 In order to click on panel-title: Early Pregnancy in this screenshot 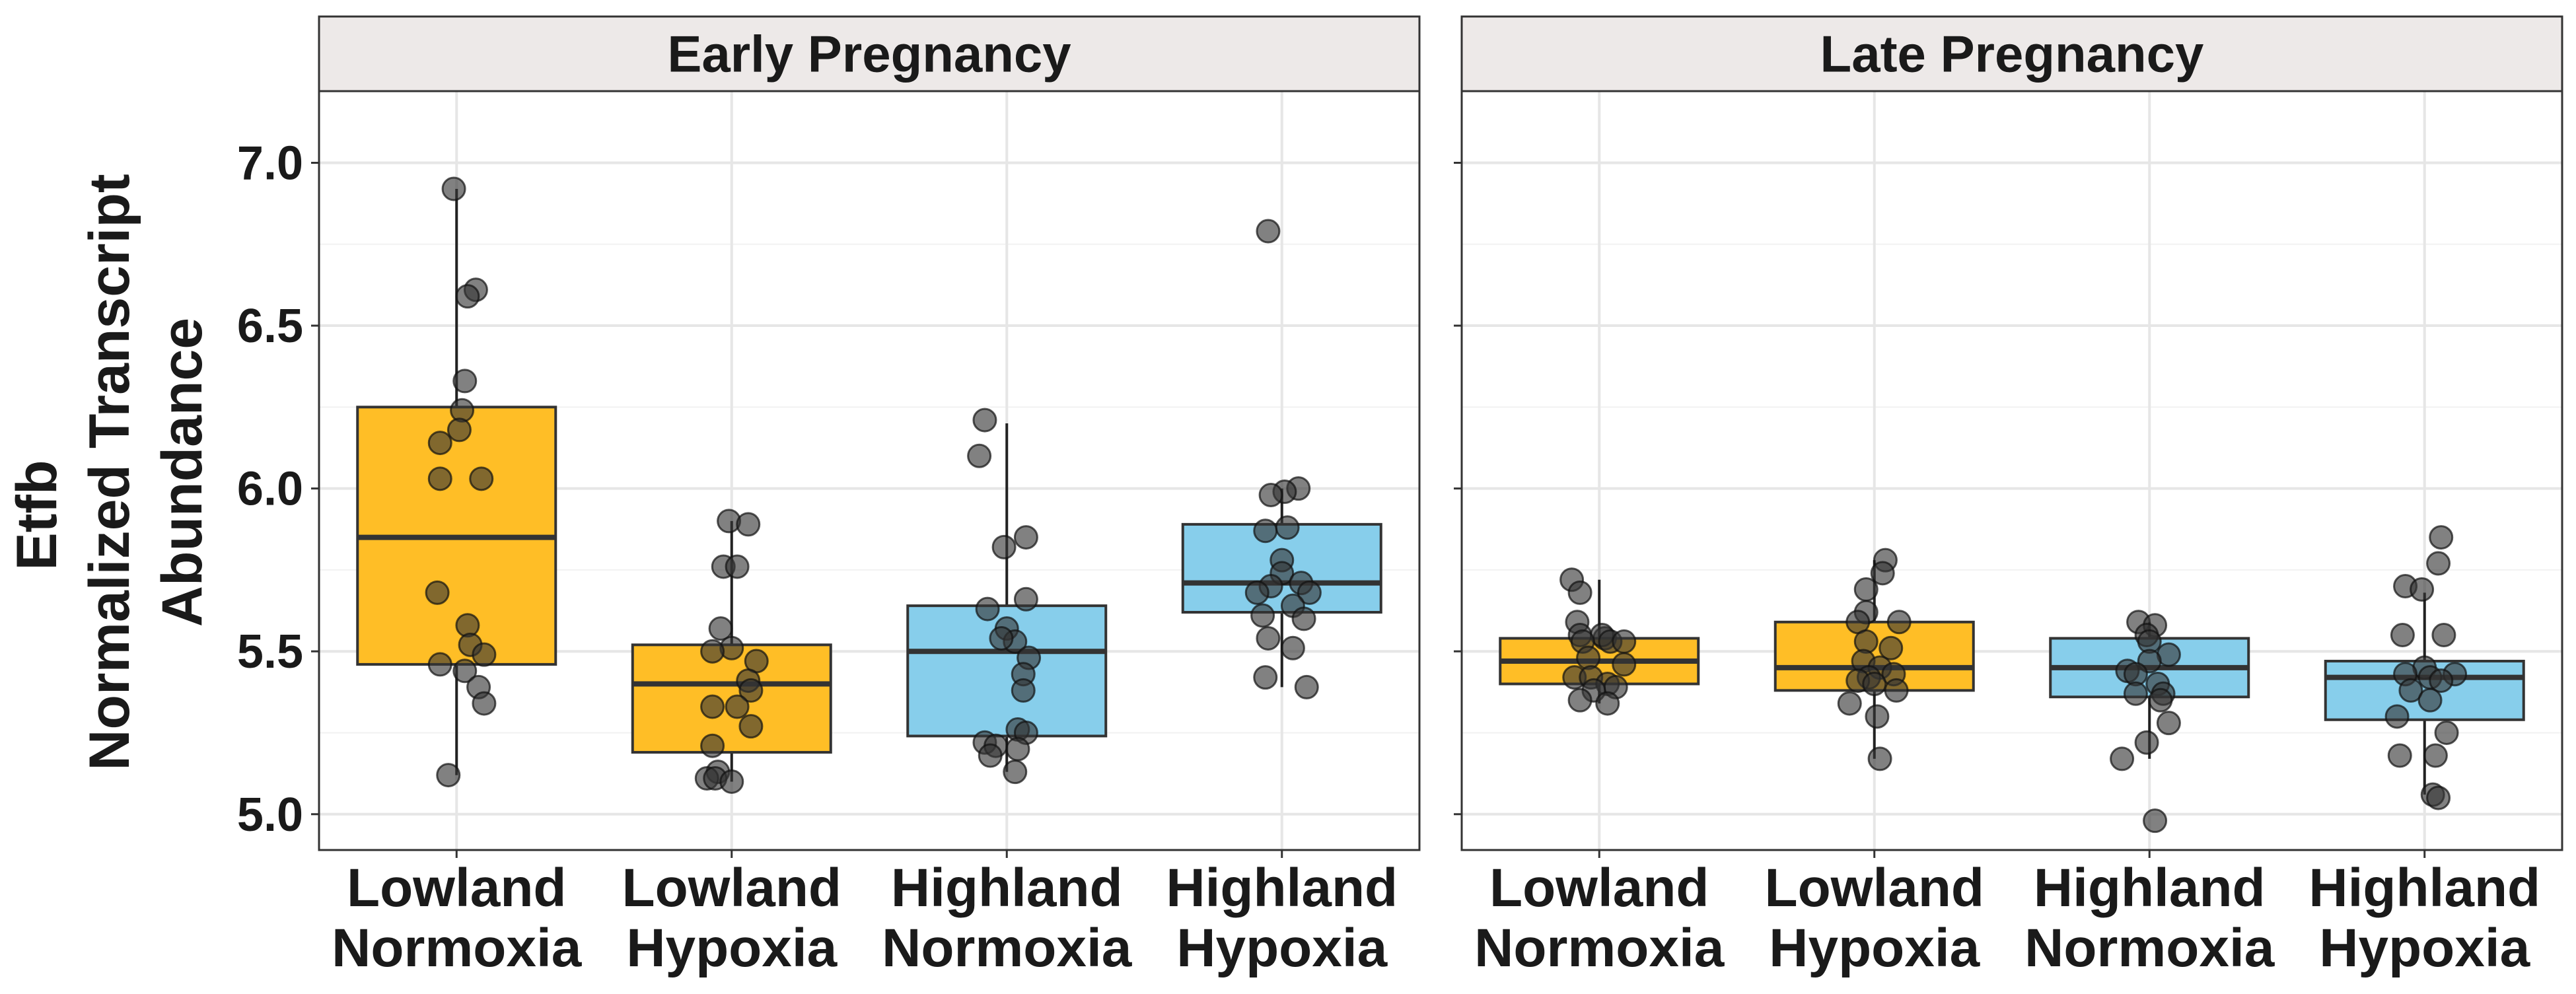, I will do `click(869, 54)`.